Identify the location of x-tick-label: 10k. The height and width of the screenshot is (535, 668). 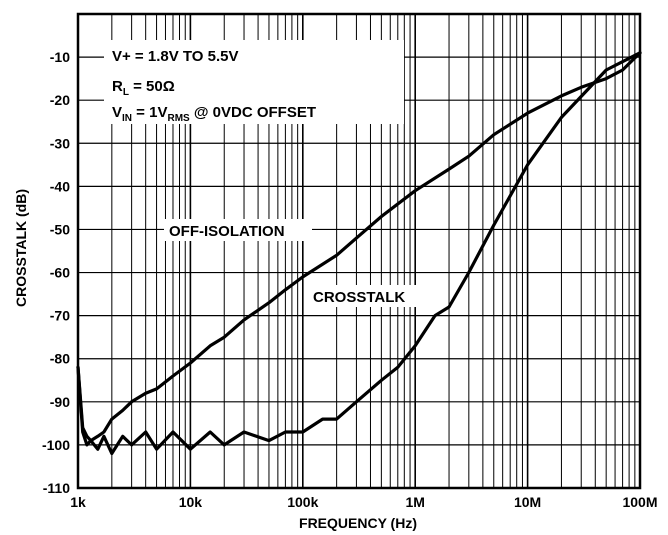
(191, 502).